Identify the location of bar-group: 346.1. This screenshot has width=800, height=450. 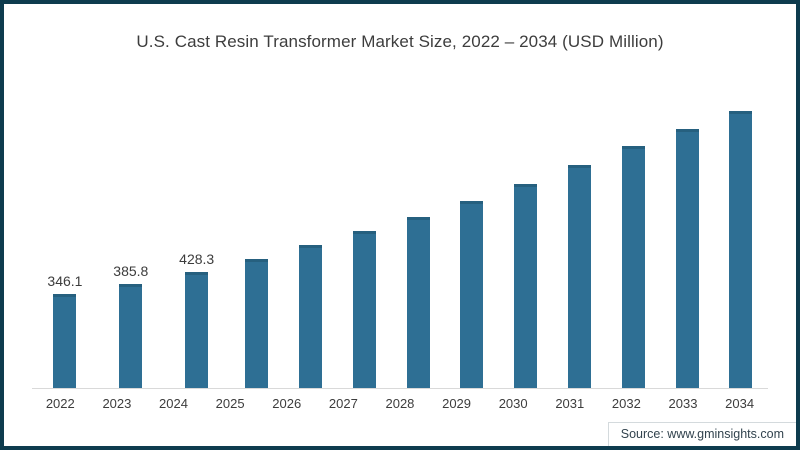
(64, 330).